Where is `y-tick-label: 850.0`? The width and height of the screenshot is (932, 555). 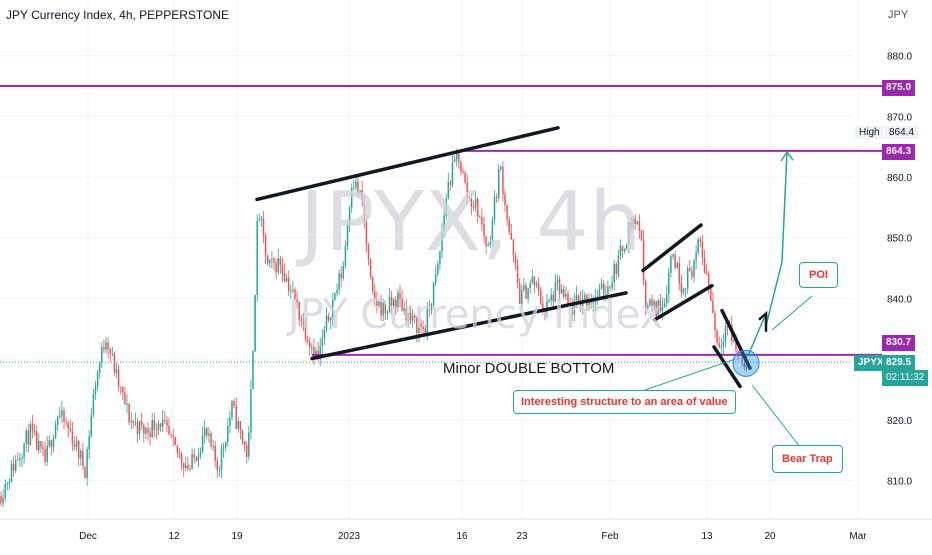
y-tick-label: 850.0 is located at coordinates (899, 239).